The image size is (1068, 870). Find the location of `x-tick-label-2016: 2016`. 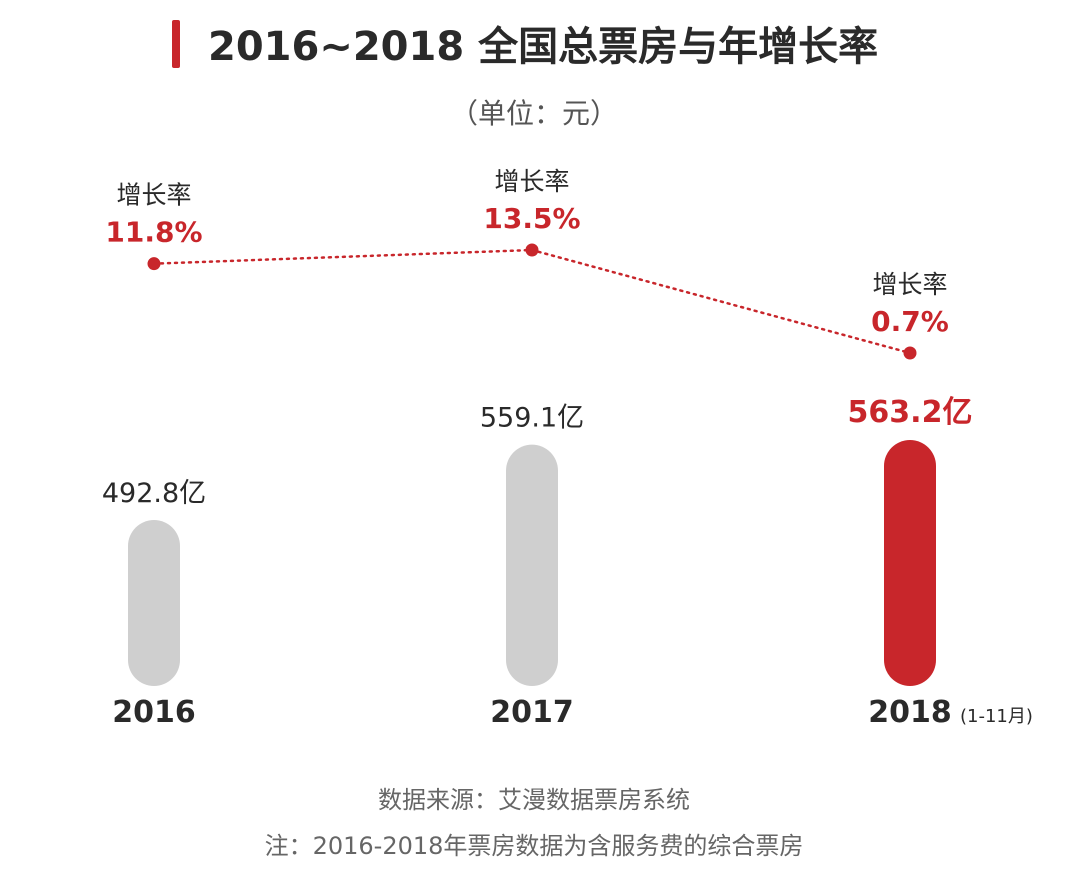

x-tick-label-2016: 2016 is located at coordinates (154, 712).